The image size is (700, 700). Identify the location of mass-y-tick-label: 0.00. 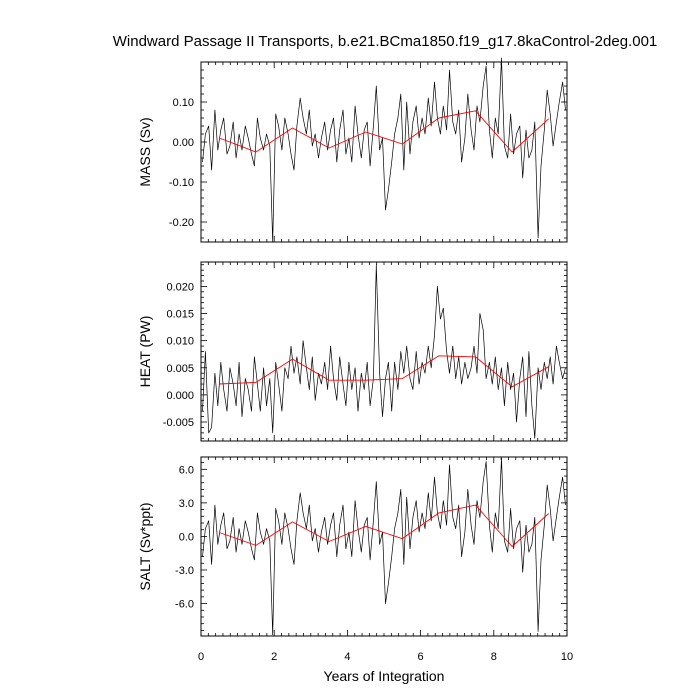
(183, 143).